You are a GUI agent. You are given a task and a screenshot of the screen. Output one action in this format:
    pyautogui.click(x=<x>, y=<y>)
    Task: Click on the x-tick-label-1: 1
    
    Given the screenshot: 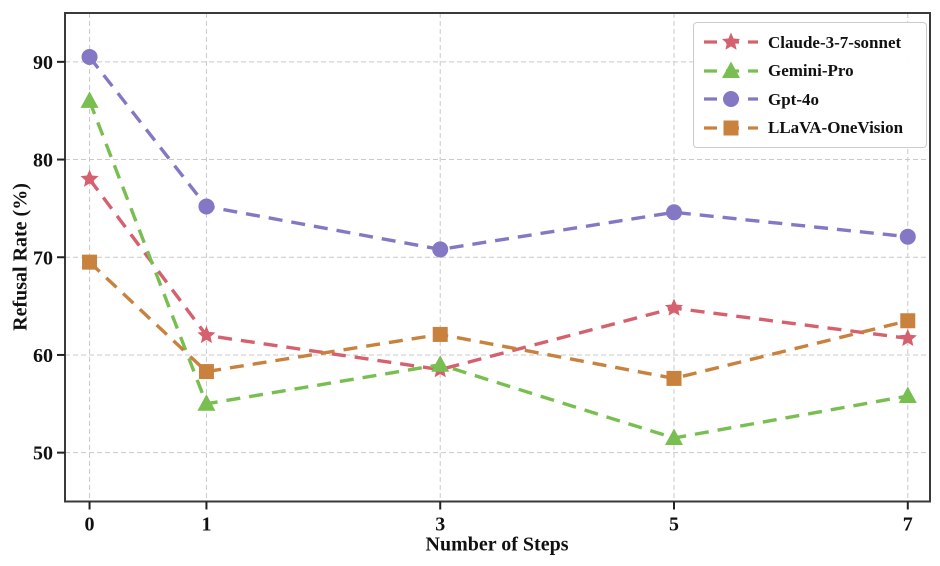 What is the action you would take?
    pyautogui.click(x=206, y=525)
    